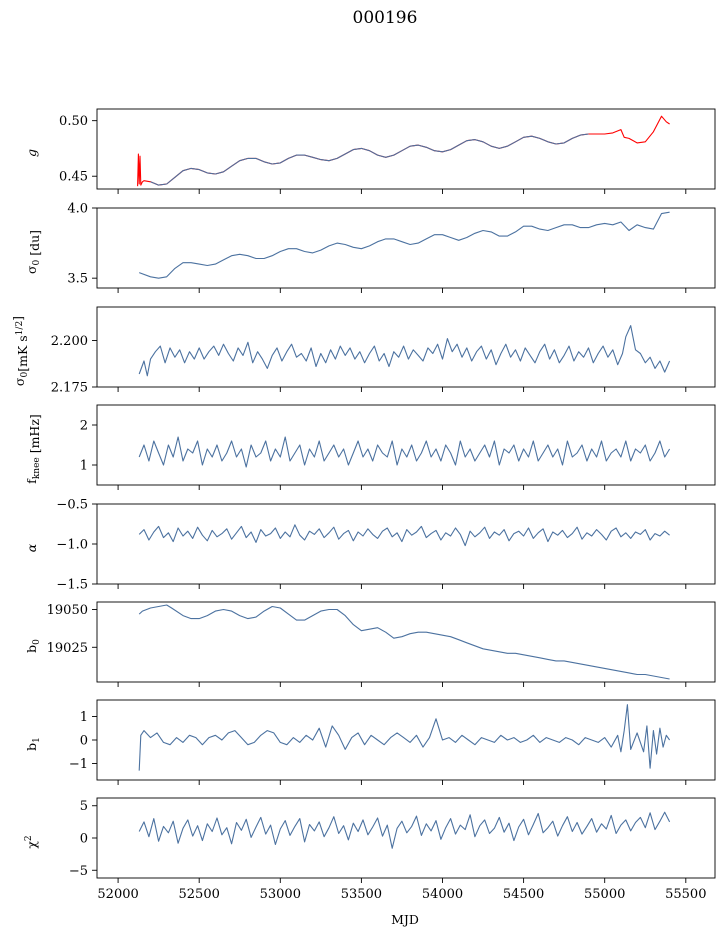 Image resolution: width=725 pixels, height=936 pixels. What do you see at coordinates (117, 894) in the screenshot?
I see `x-tick-label: 52000` at bounding box center [117, 894].